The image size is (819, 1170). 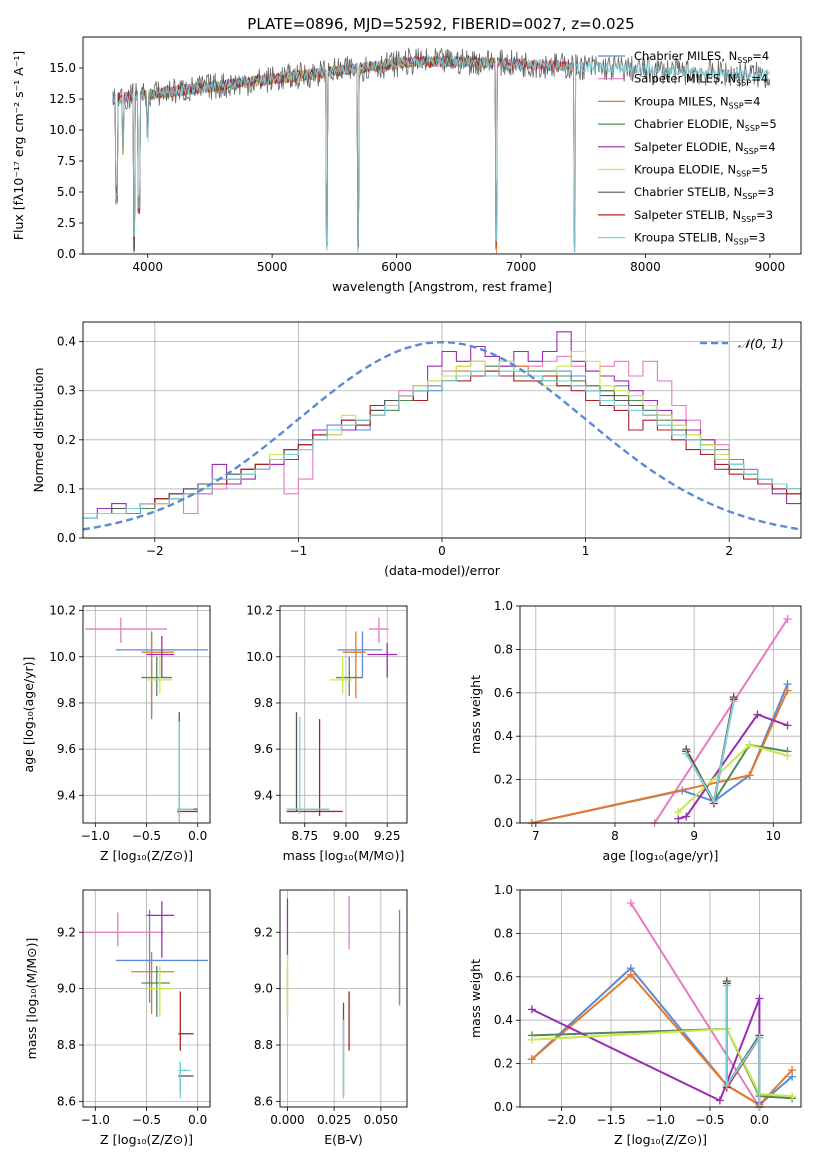 I want to click on weight_vs_Z-frame, so click(x=660, y=998).